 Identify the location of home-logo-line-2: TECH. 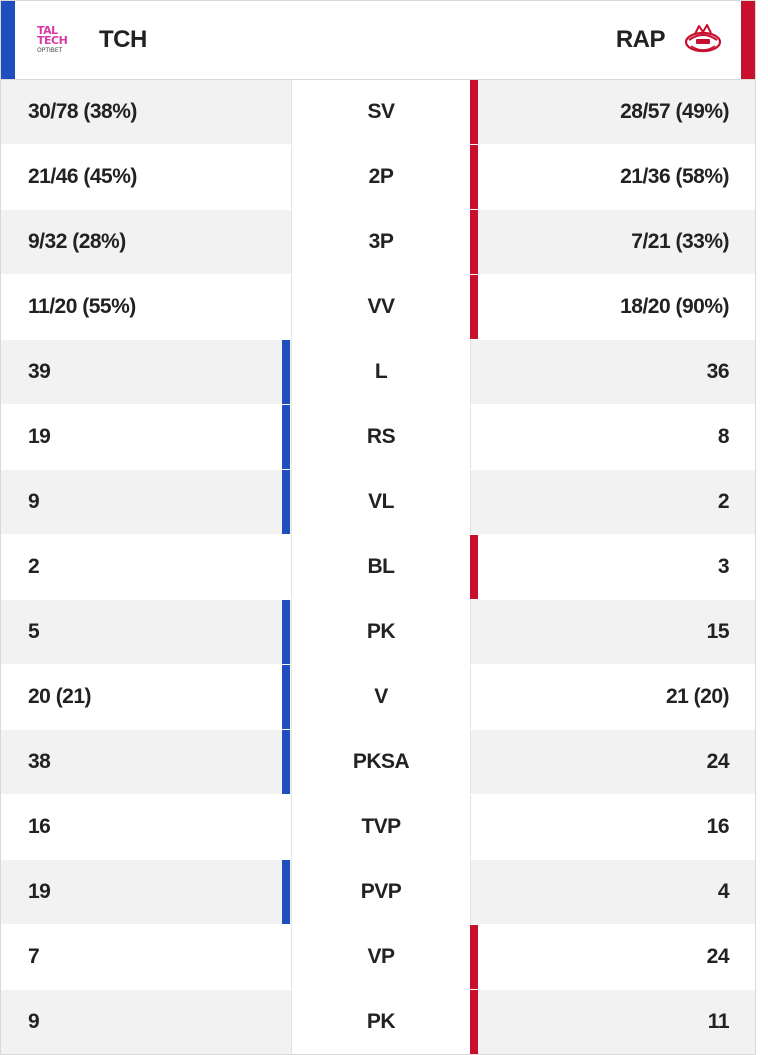
(52, 40).